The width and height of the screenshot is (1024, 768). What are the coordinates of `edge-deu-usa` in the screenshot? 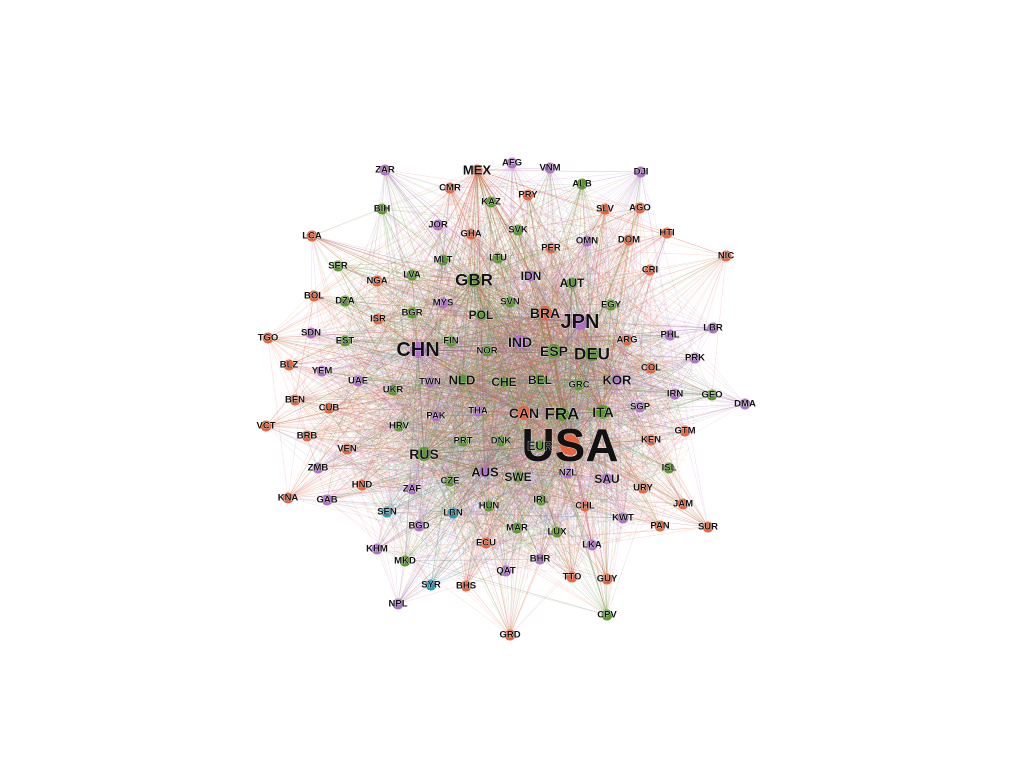 It's located at (581, 399).